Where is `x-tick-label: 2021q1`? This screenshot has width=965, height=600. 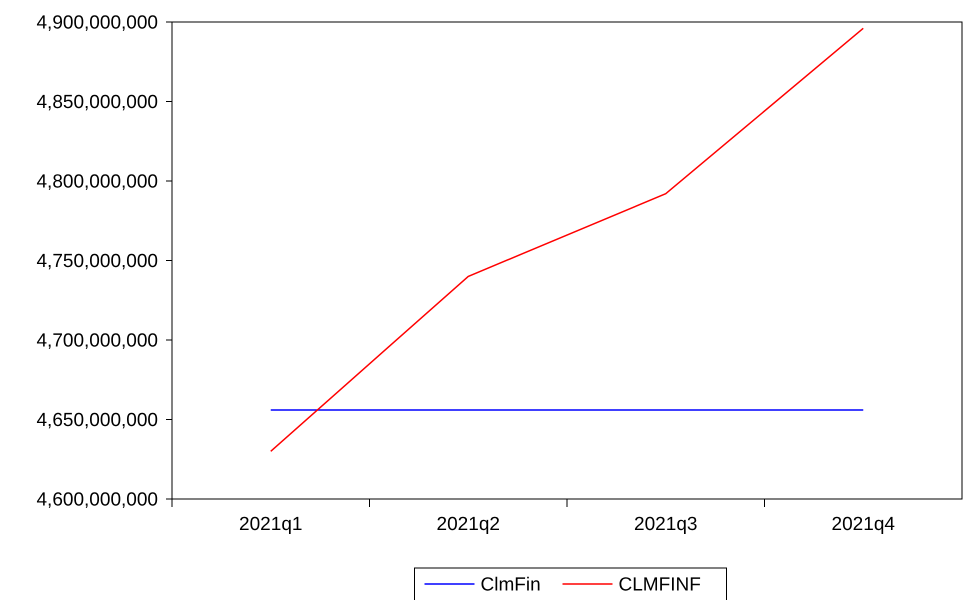
x-tick-label: 2021q1 is located at coordinates (270, 524).